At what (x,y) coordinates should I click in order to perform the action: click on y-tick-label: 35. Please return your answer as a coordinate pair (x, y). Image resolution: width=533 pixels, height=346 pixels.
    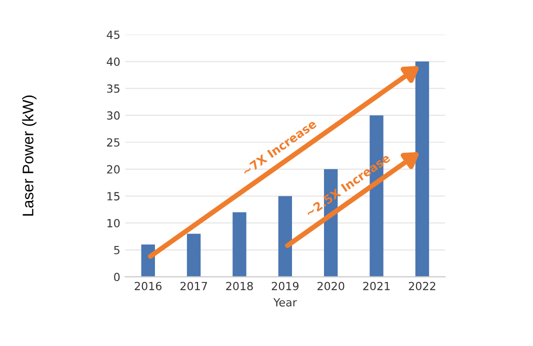
    Looking at the image, I should click on (113, 88).